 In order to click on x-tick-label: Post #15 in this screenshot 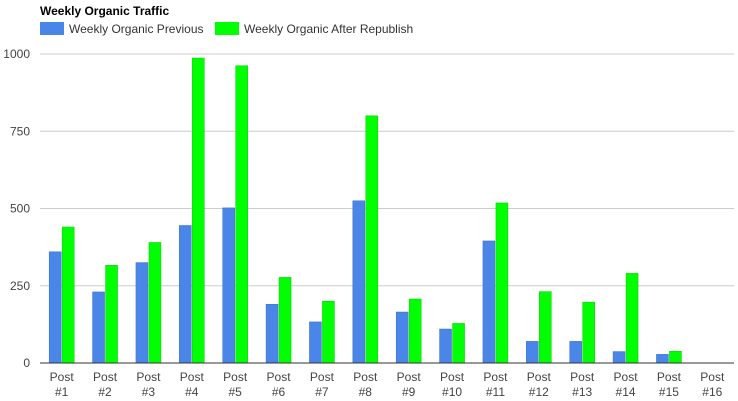, I will do `click(669, 384)`.